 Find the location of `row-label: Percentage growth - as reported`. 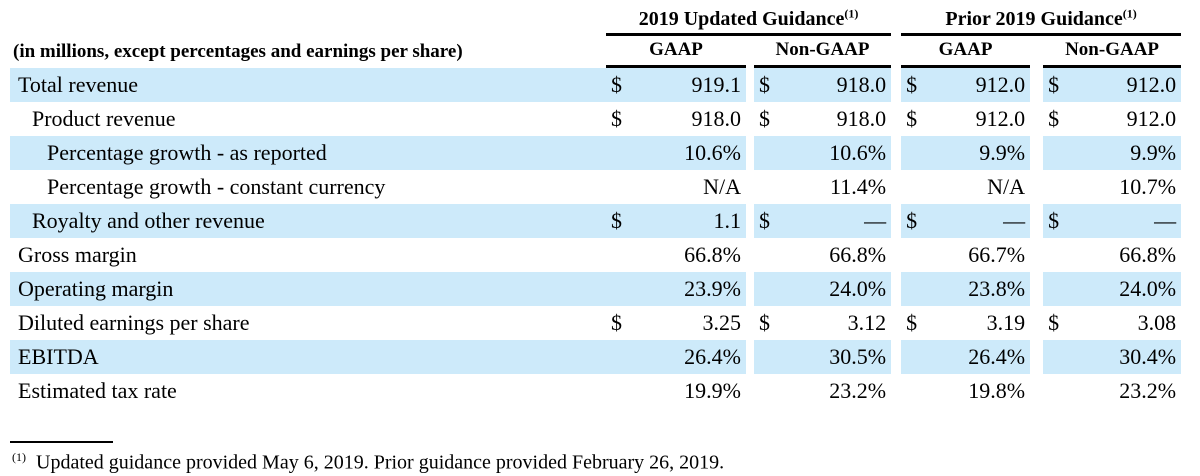

row-label: Percentage growth - as reported is located at coordinates (308, 153).